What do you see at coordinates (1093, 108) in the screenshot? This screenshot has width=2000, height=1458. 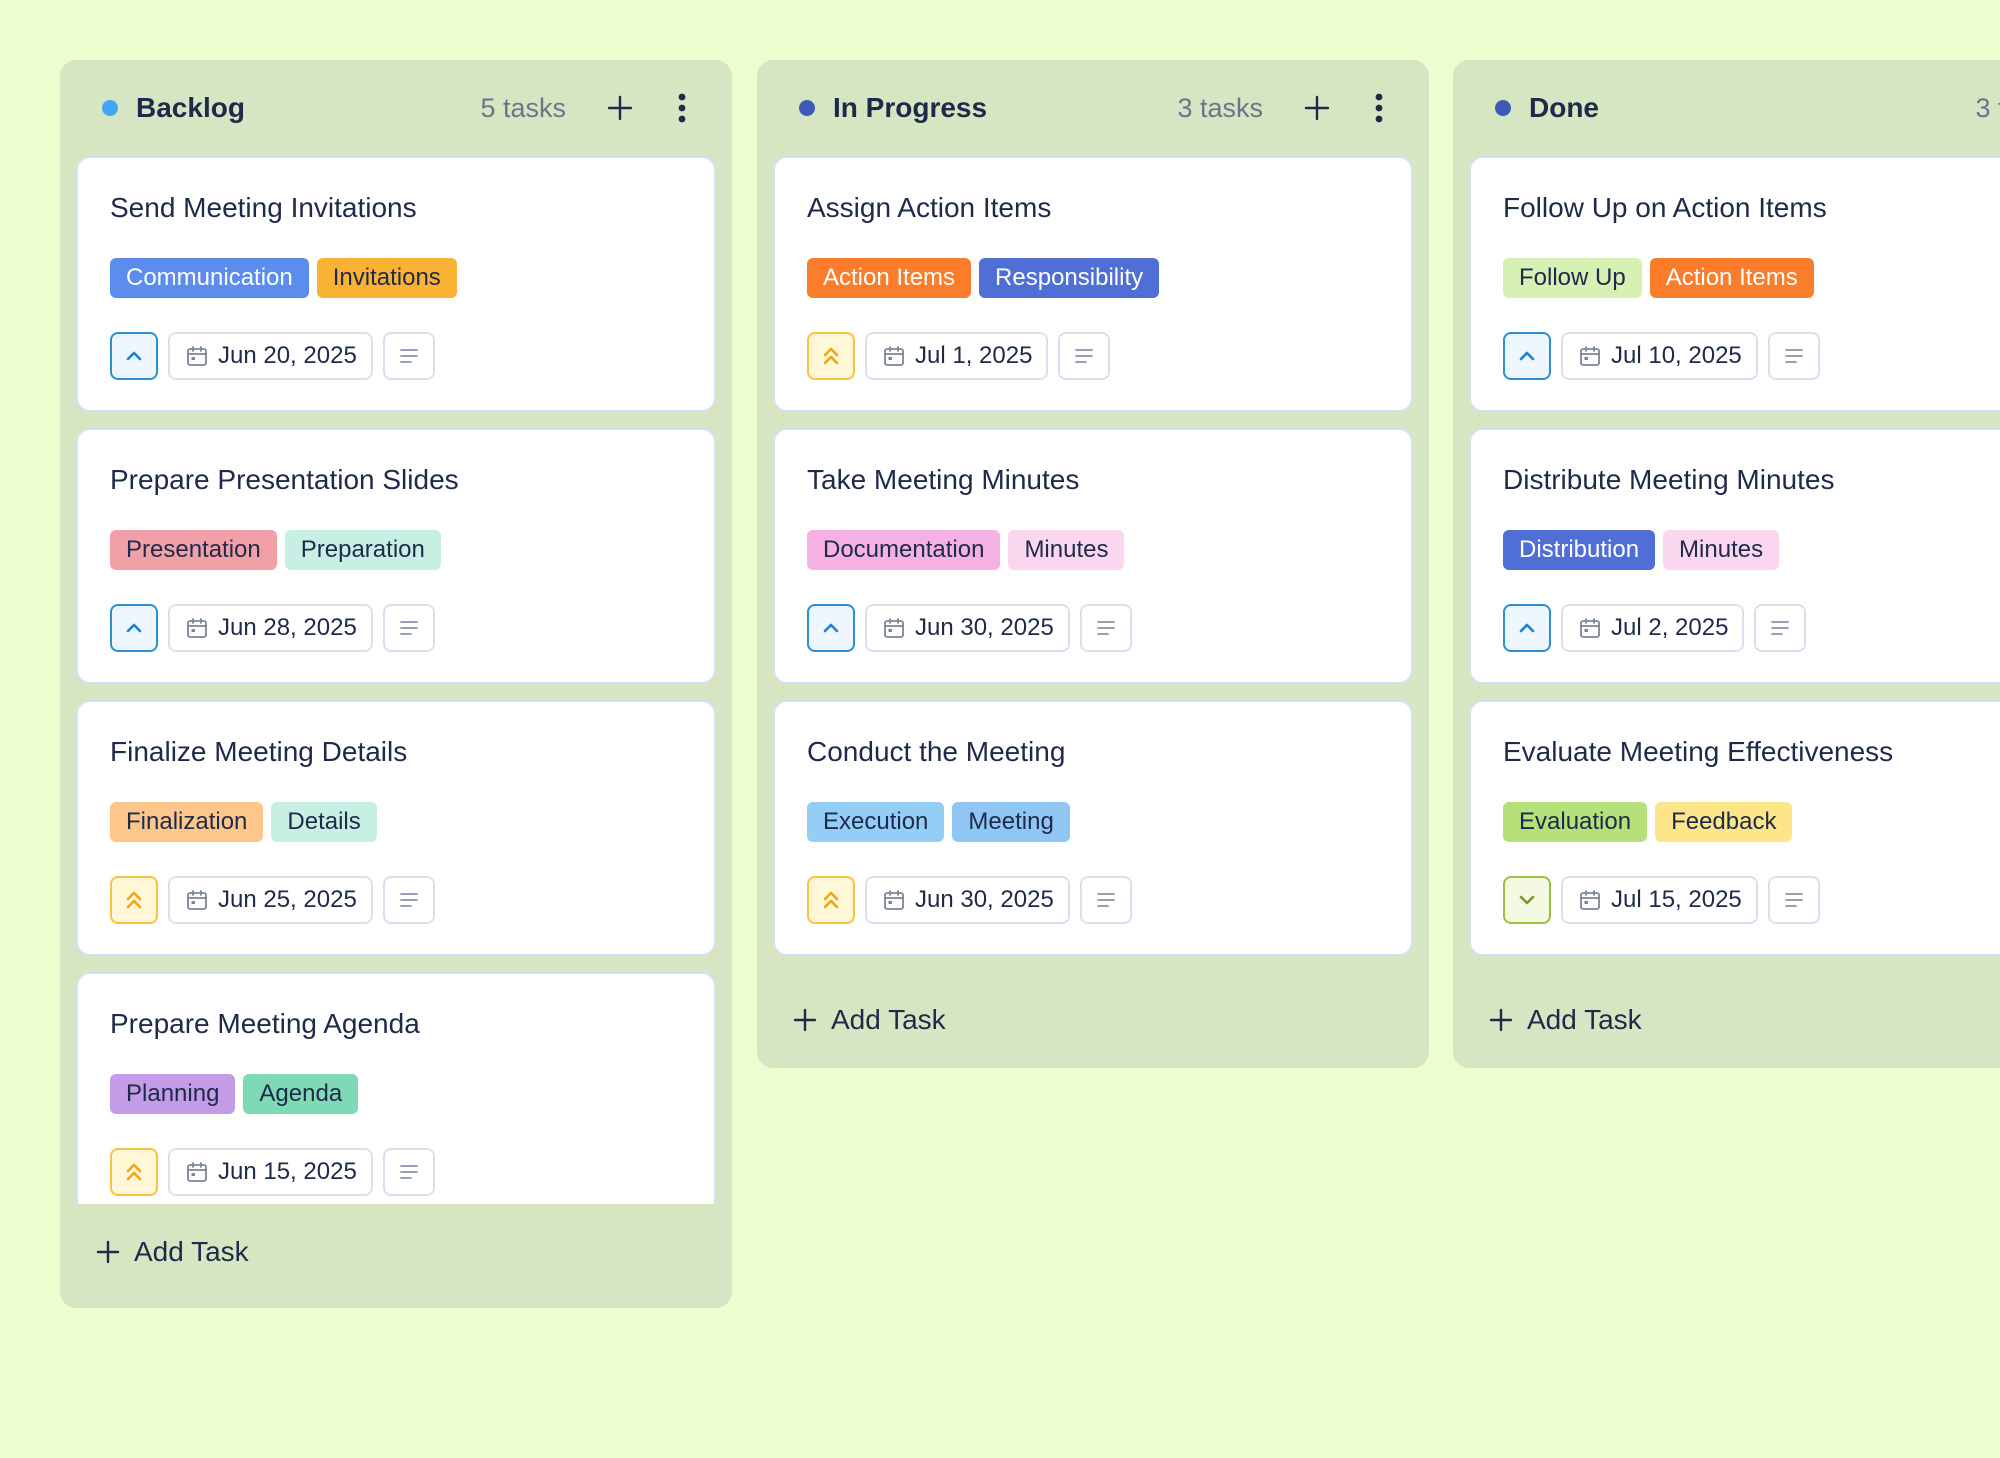 I see `column-header: In Progress 3 tasks` at bounding box center [1093, 108].